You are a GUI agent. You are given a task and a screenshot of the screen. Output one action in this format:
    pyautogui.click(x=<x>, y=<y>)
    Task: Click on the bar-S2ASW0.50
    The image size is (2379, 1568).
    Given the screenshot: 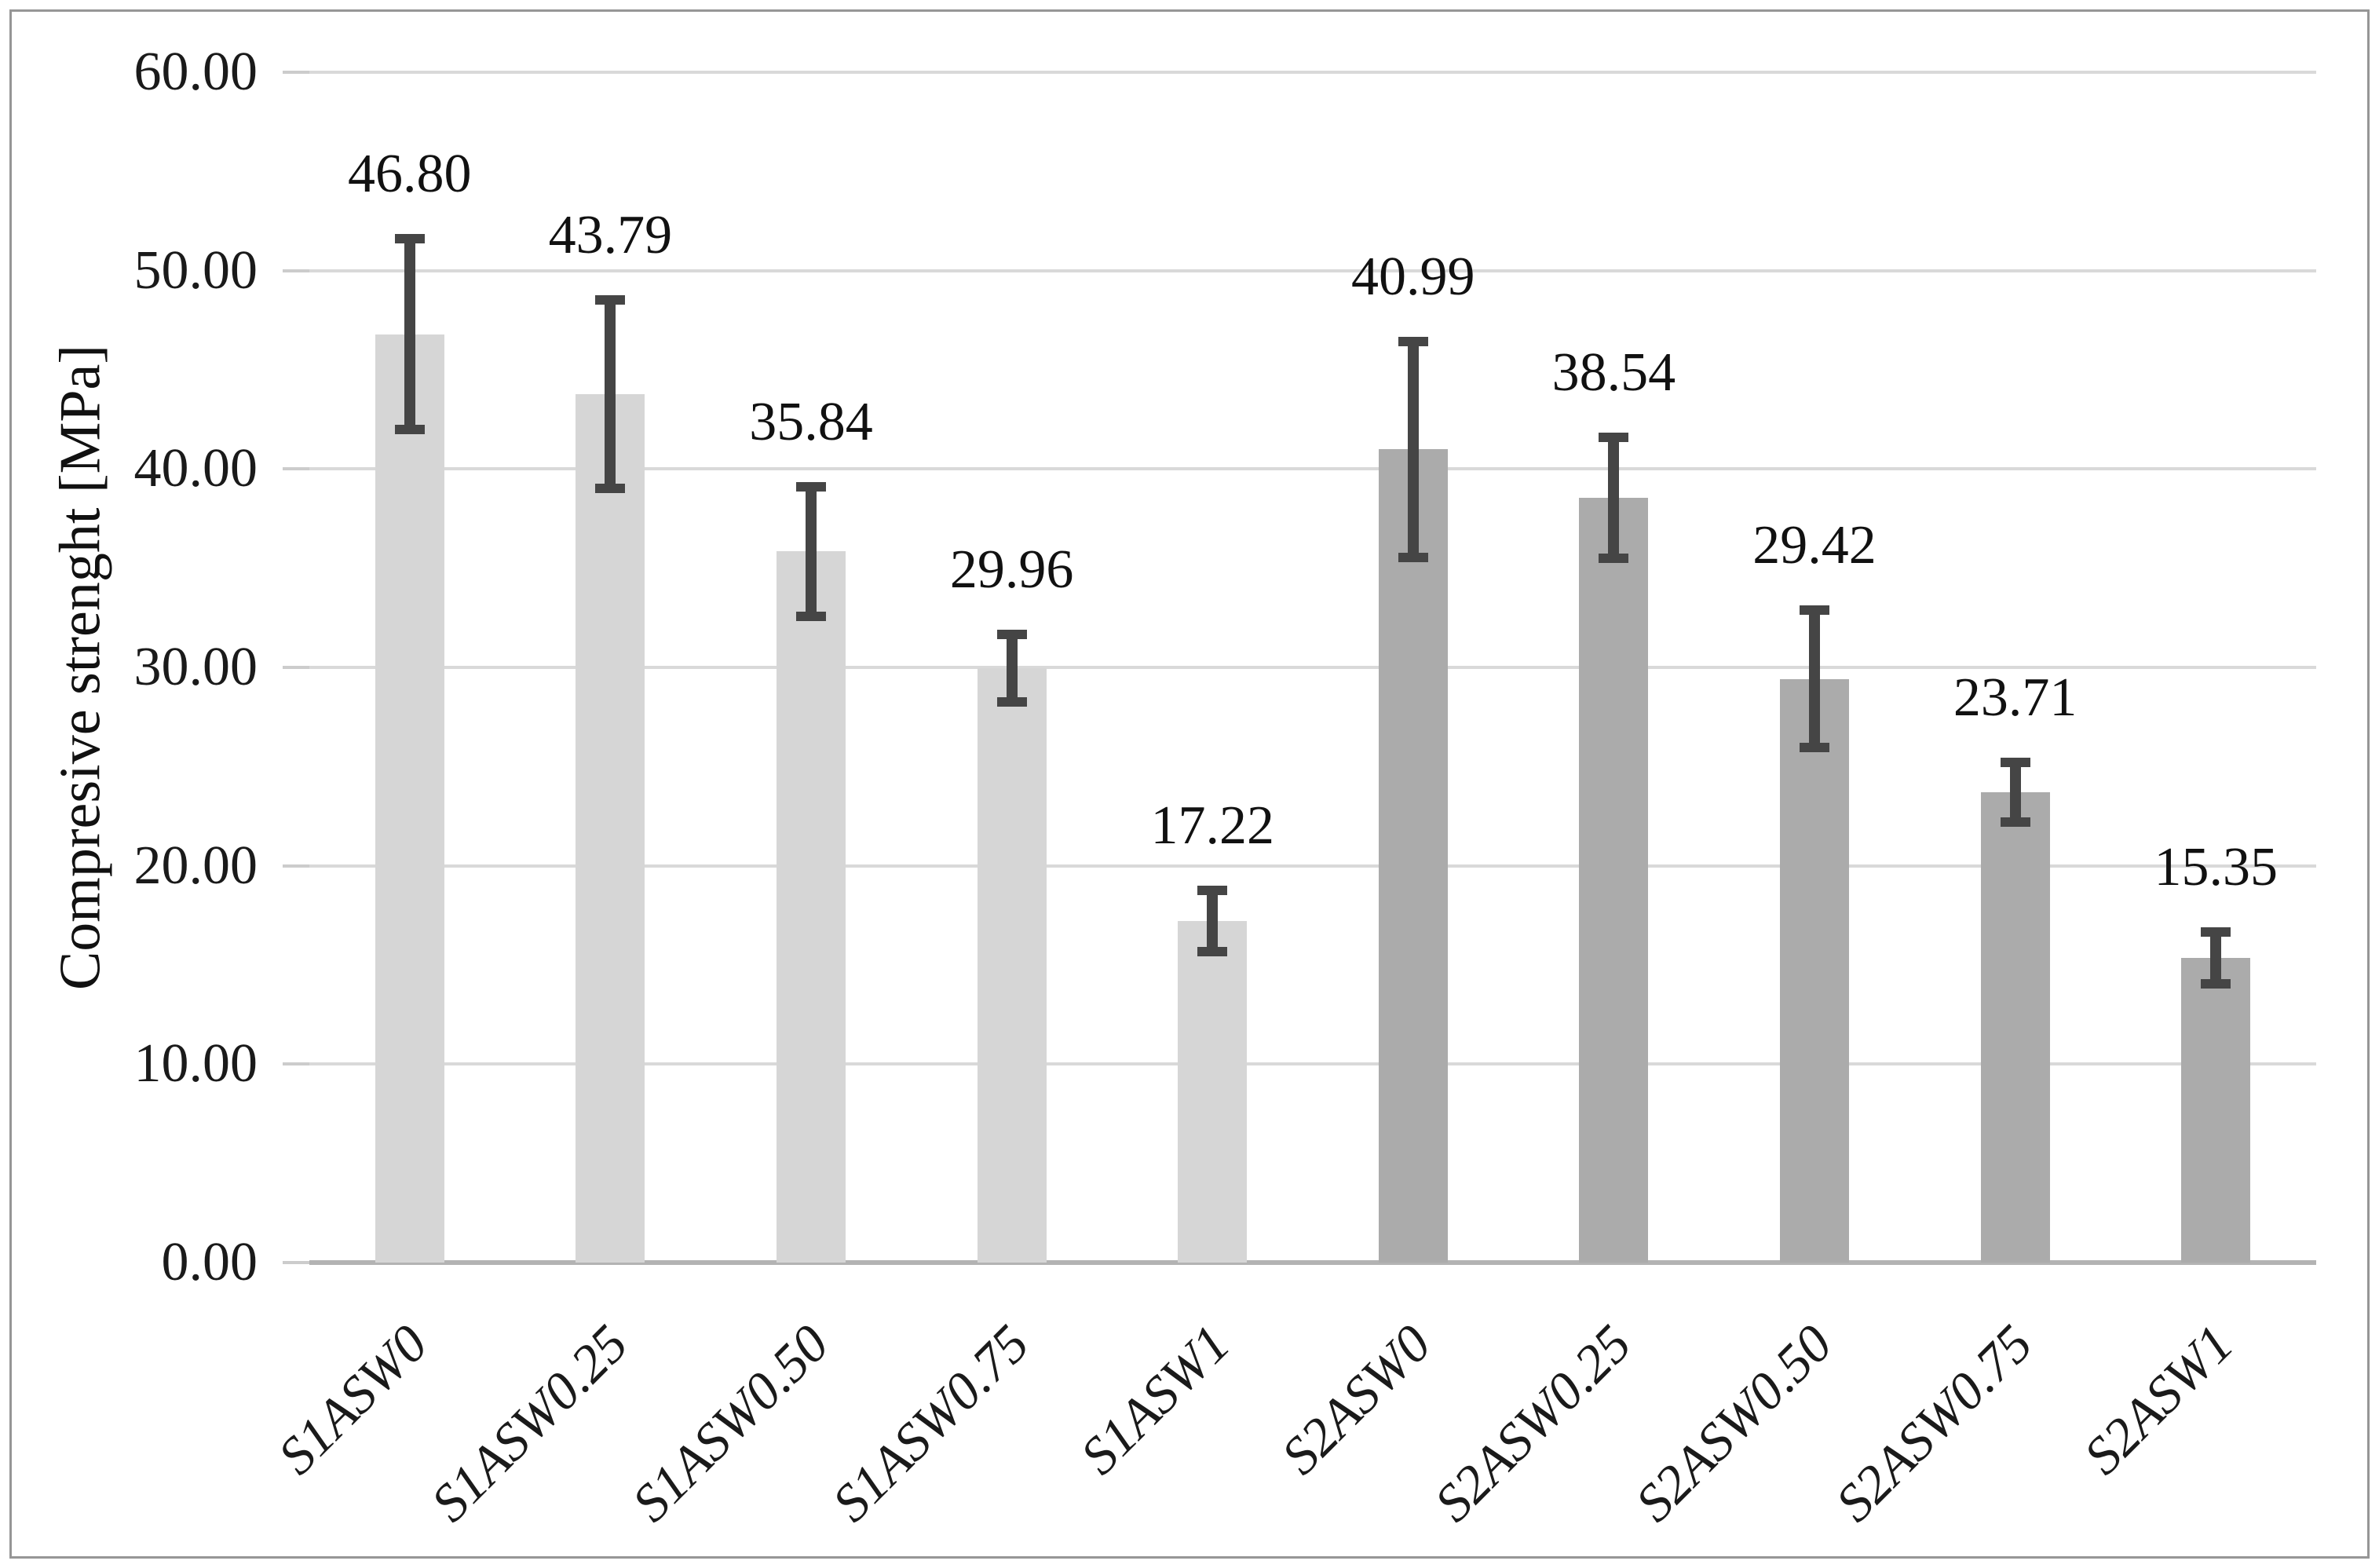 What is the action you would take?
    pyautogui.click(x=1814, y=970)
    